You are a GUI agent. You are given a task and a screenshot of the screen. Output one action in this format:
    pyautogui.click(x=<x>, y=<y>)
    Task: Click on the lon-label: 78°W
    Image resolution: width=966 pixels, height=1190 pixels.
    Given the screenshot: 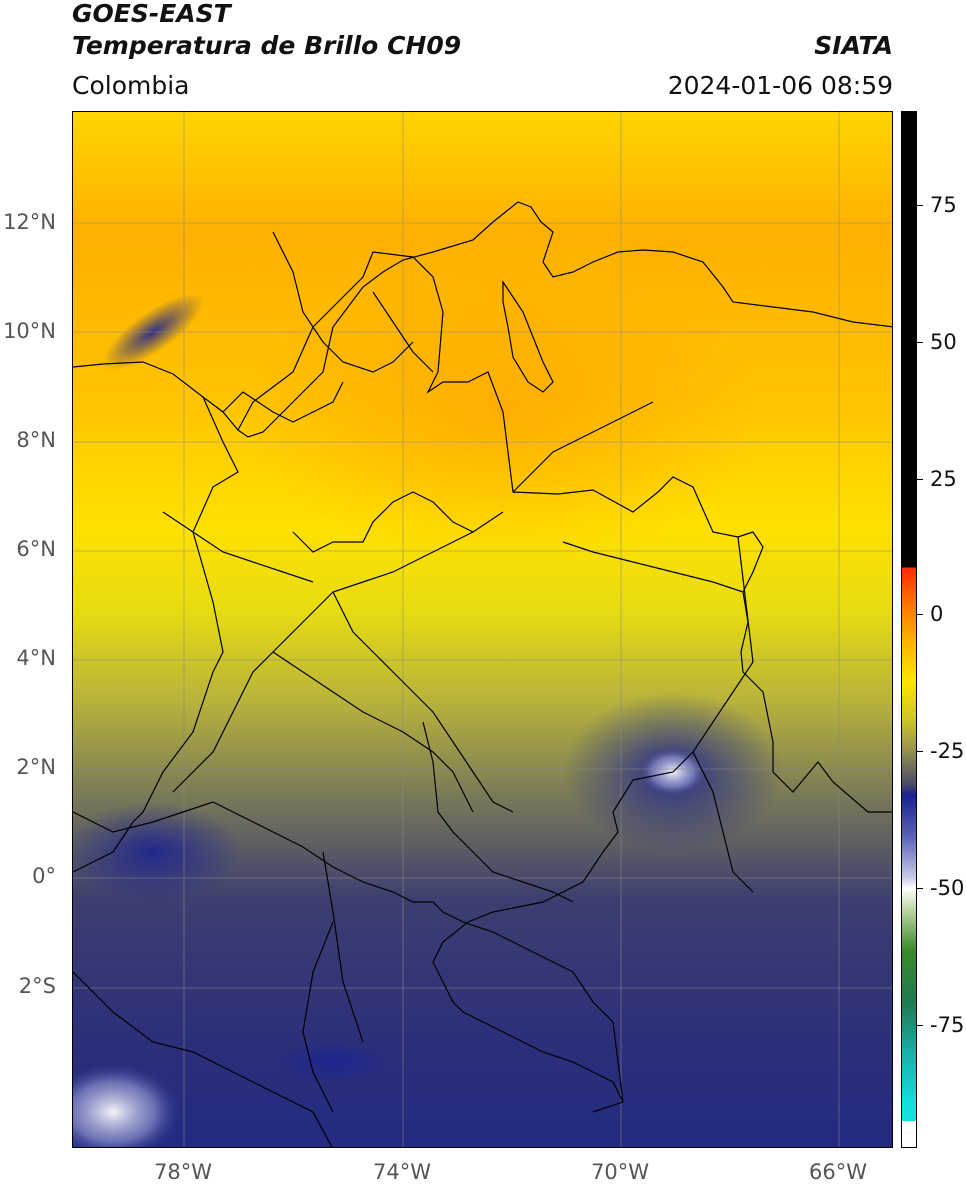 What is the action you would take?
    pyautogui.click(x=183, y=1172)
    